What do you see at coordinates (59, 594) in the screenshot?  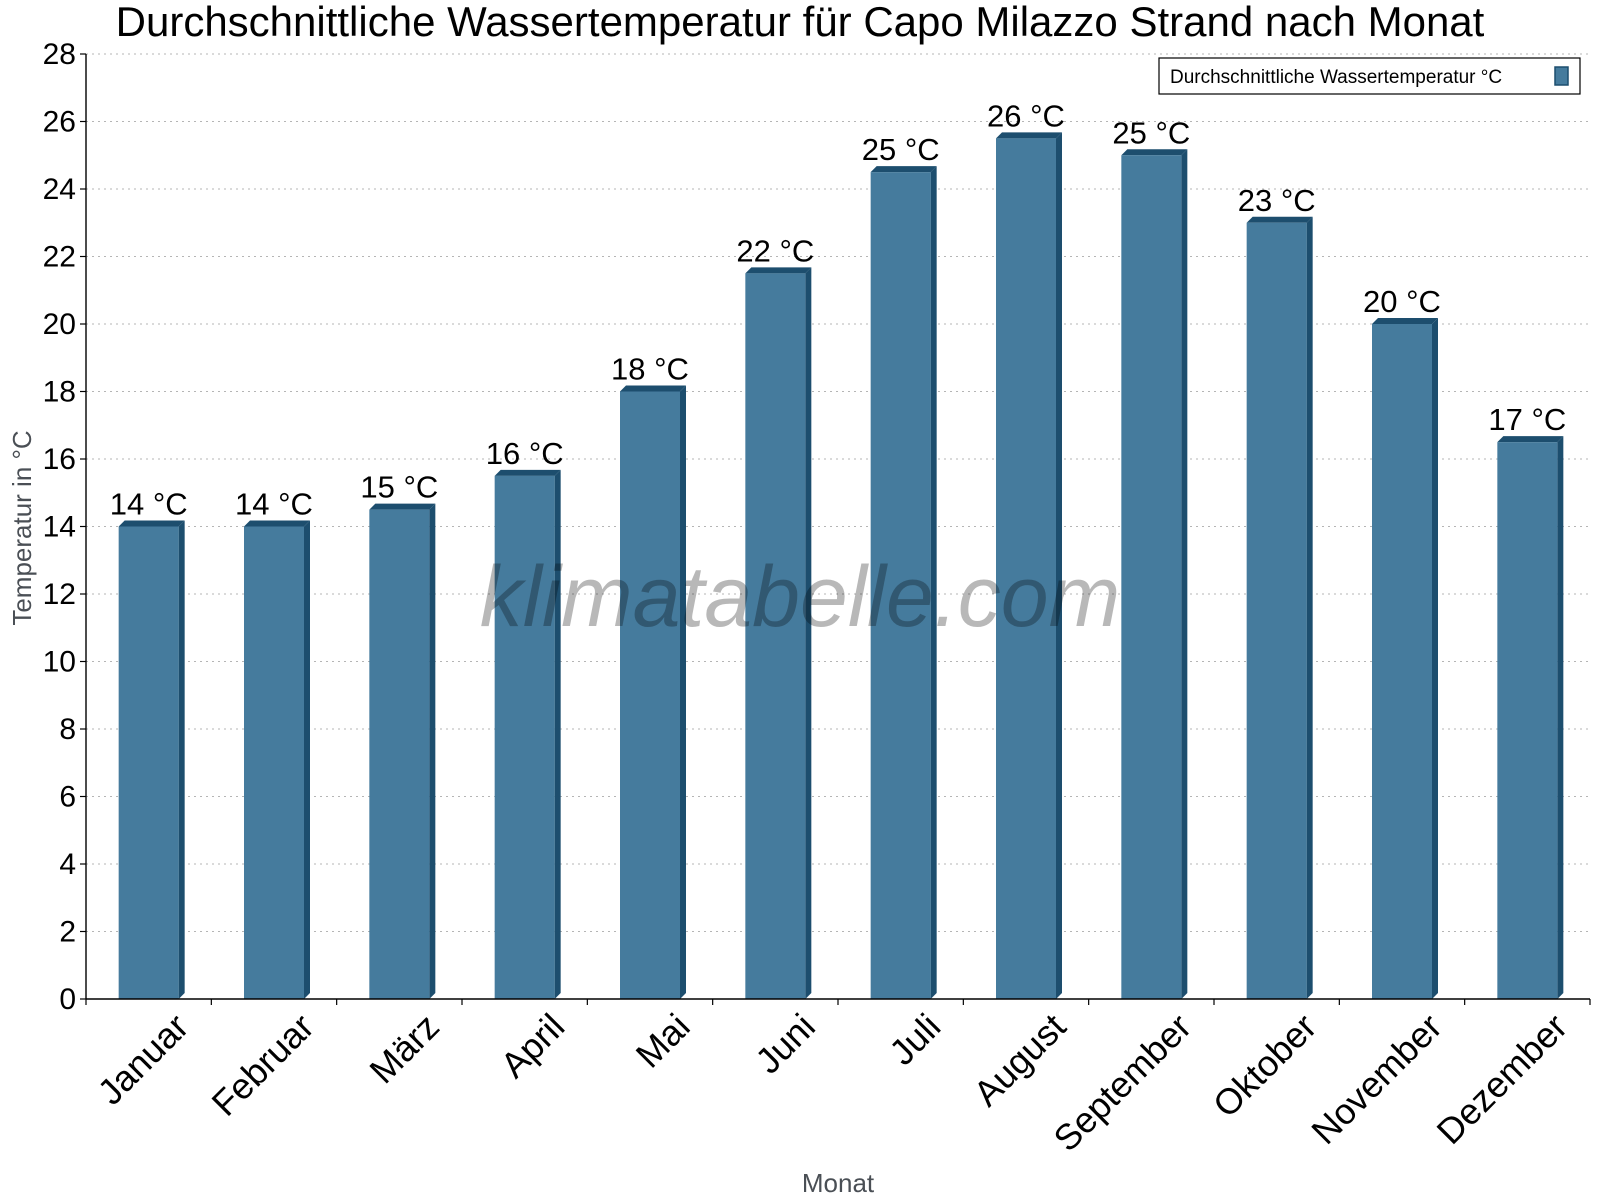 I see `y-tick-label: 12` at bounding box center [59, 594].